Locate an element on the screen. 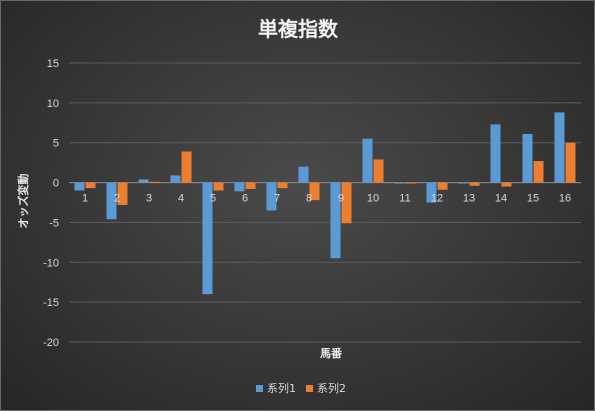 This screenshot has height=412, width=595. x-tick-label: 5 is located at coordinates (213, 199).